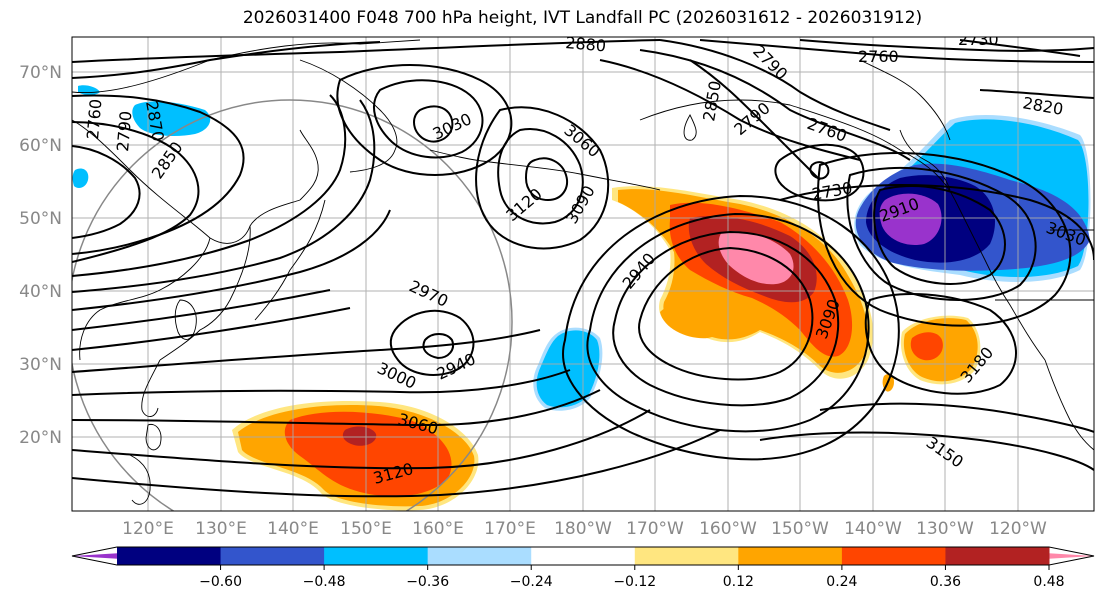  What do you see at coordinates (366, 529) in the screenshot?
I see `lon-label-150E: 150°E` at bounding box center [366, 529].